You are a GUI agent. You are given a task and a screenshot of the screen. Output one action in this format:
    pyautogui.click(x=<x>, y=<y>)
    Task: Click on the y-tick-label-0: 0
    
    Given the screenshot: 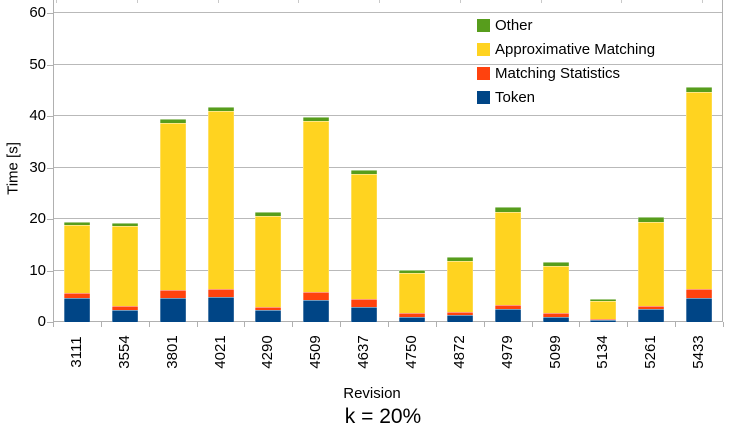 What is the action you would take?
    pyautogui.click(x=41, y=321)
    